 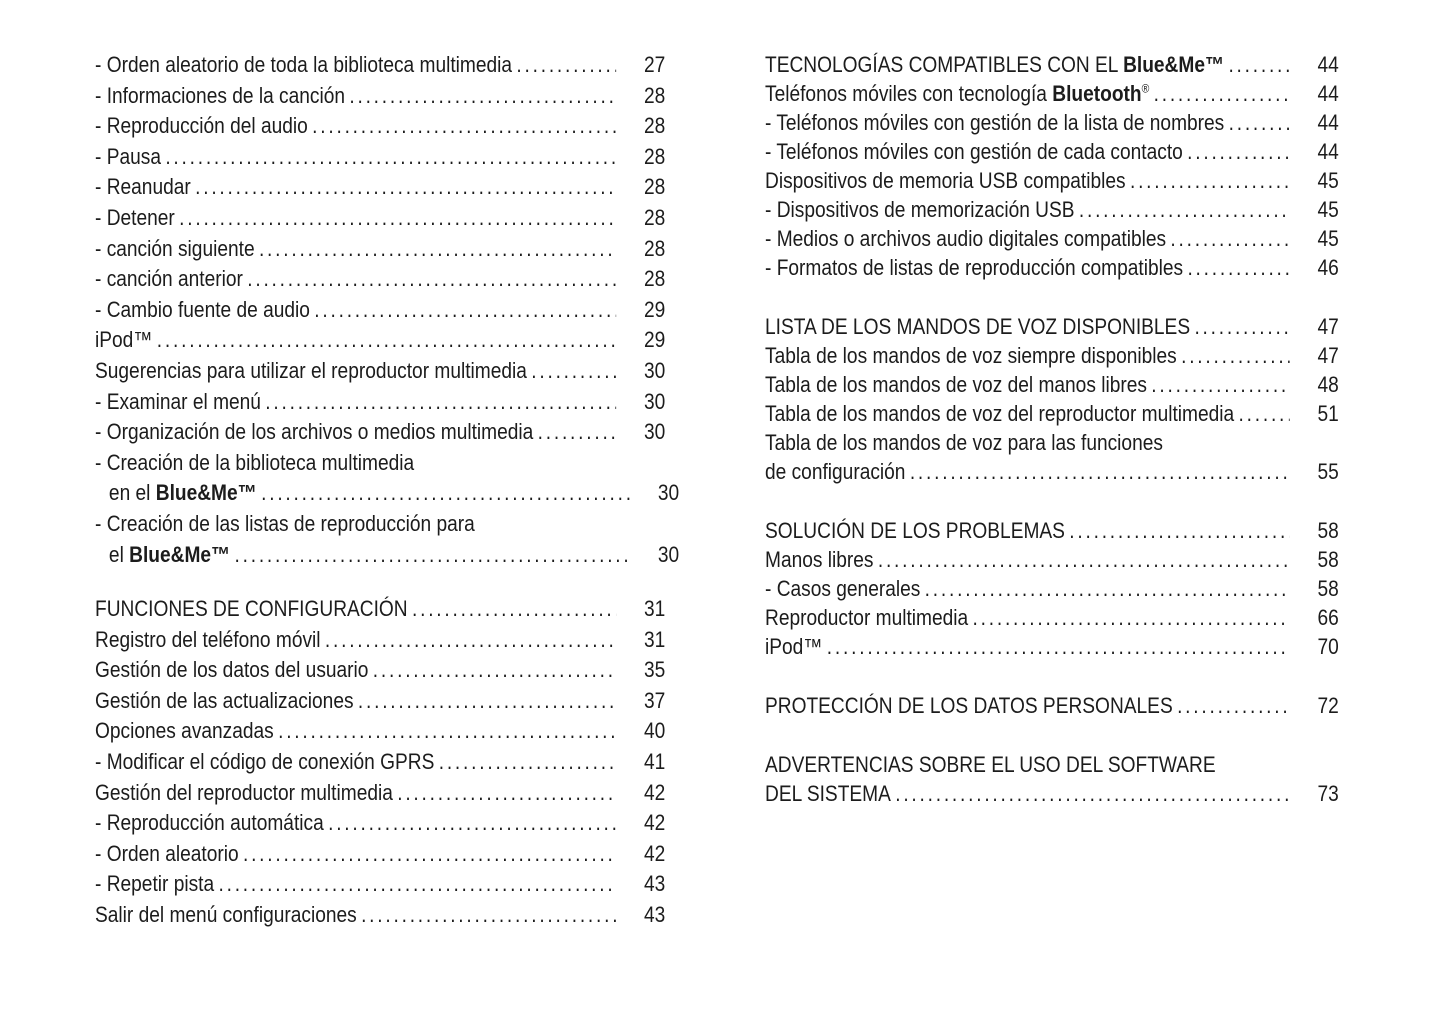 I want to click on toc-entry: Manos libres 58, so click(x=1055, y=559).